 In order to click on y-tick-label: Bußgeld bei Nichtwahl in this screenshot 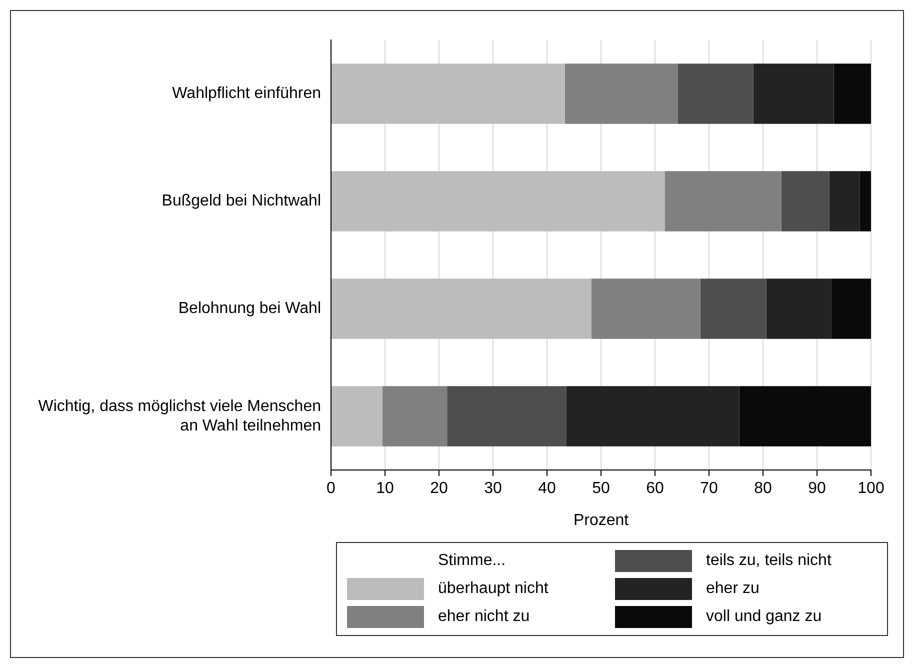, I will do `click(241, 201)`.